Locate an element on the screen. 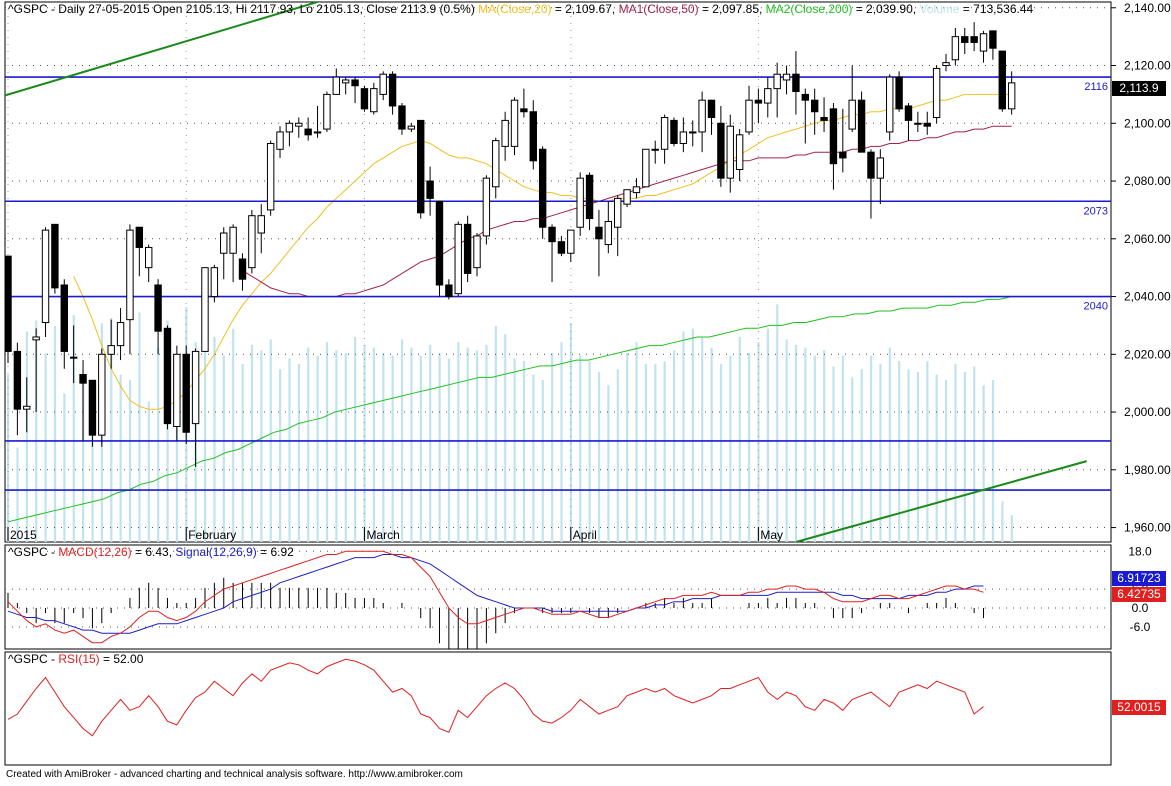 This screenshot has width=1171, height=786. signal-value-label: 6.42735 is located at coordinates (1139, 594).